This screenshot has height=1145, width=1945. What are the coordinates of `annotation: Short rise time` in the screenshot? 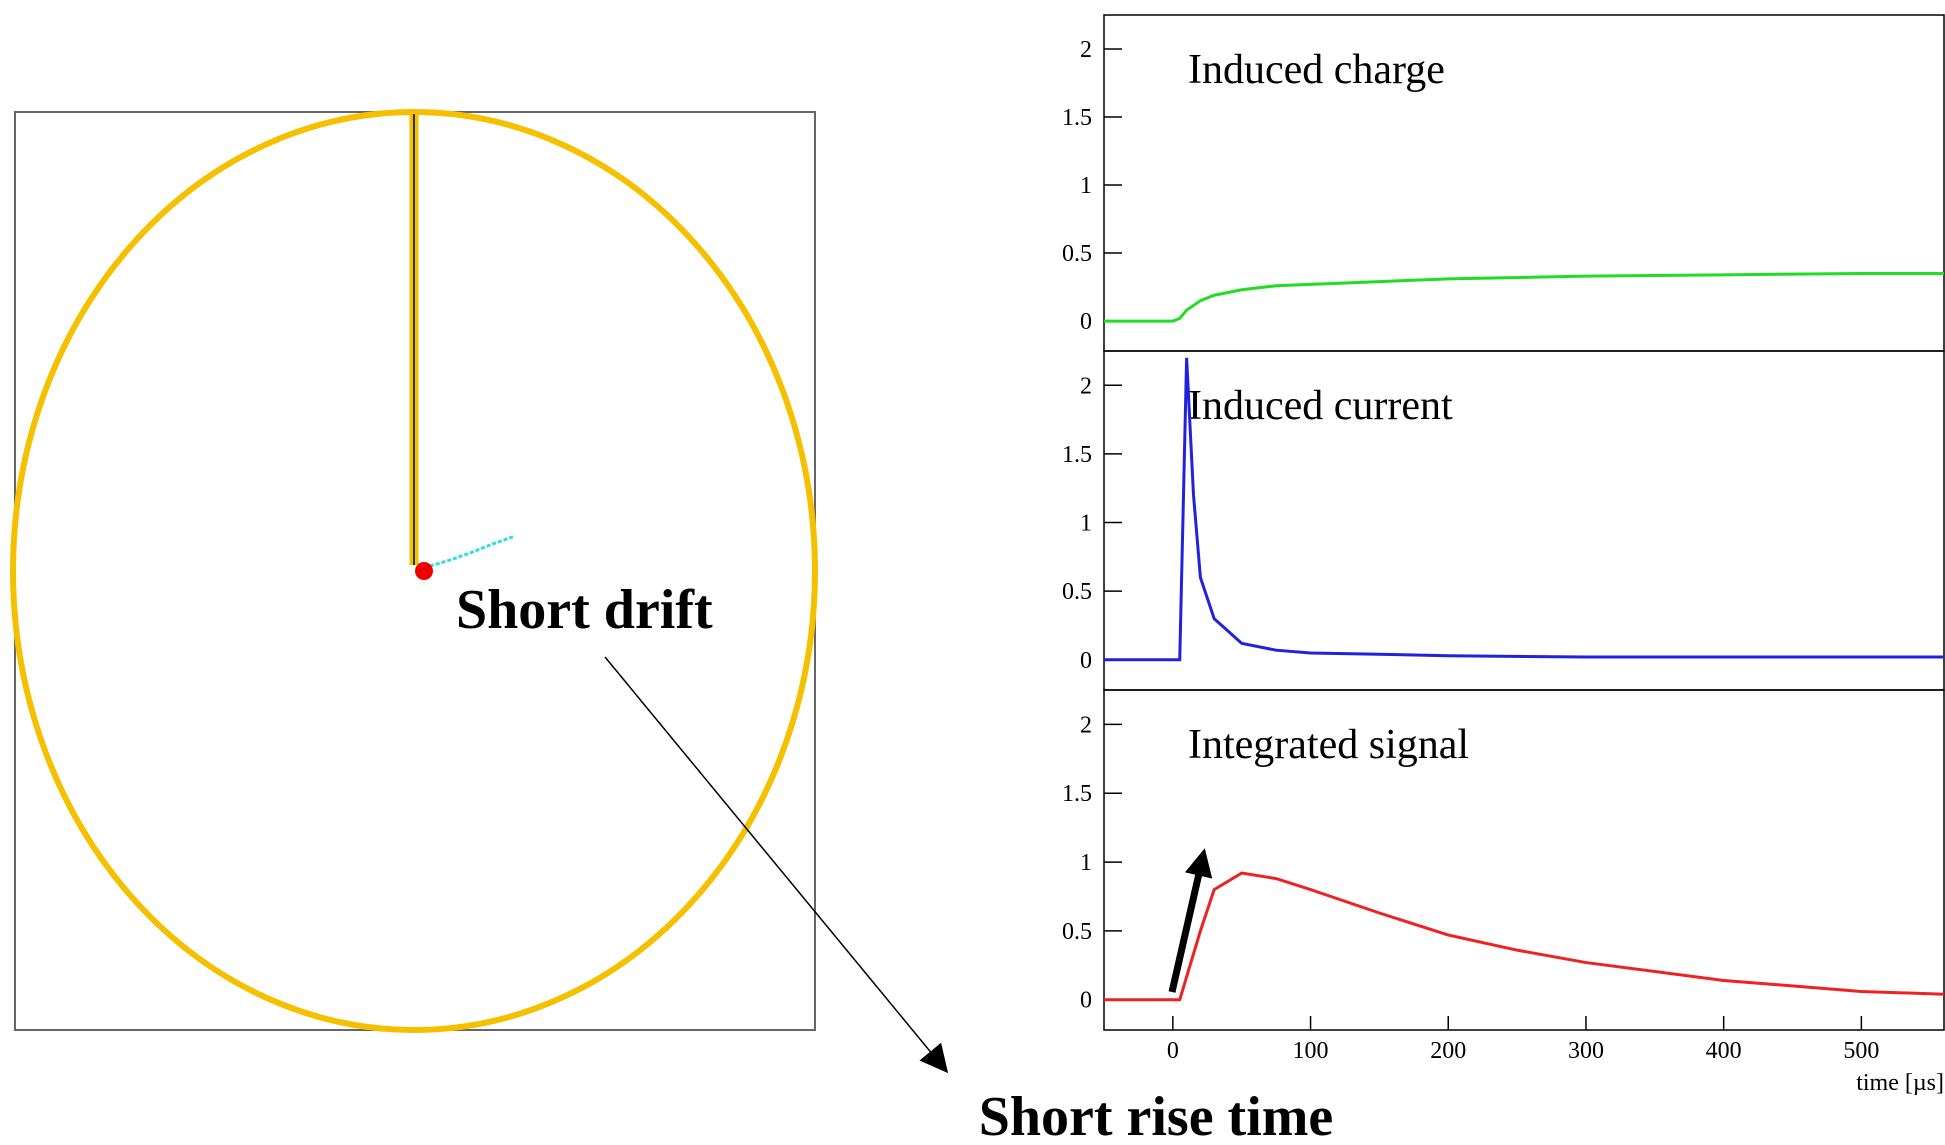 It's located at (1156, 1115).